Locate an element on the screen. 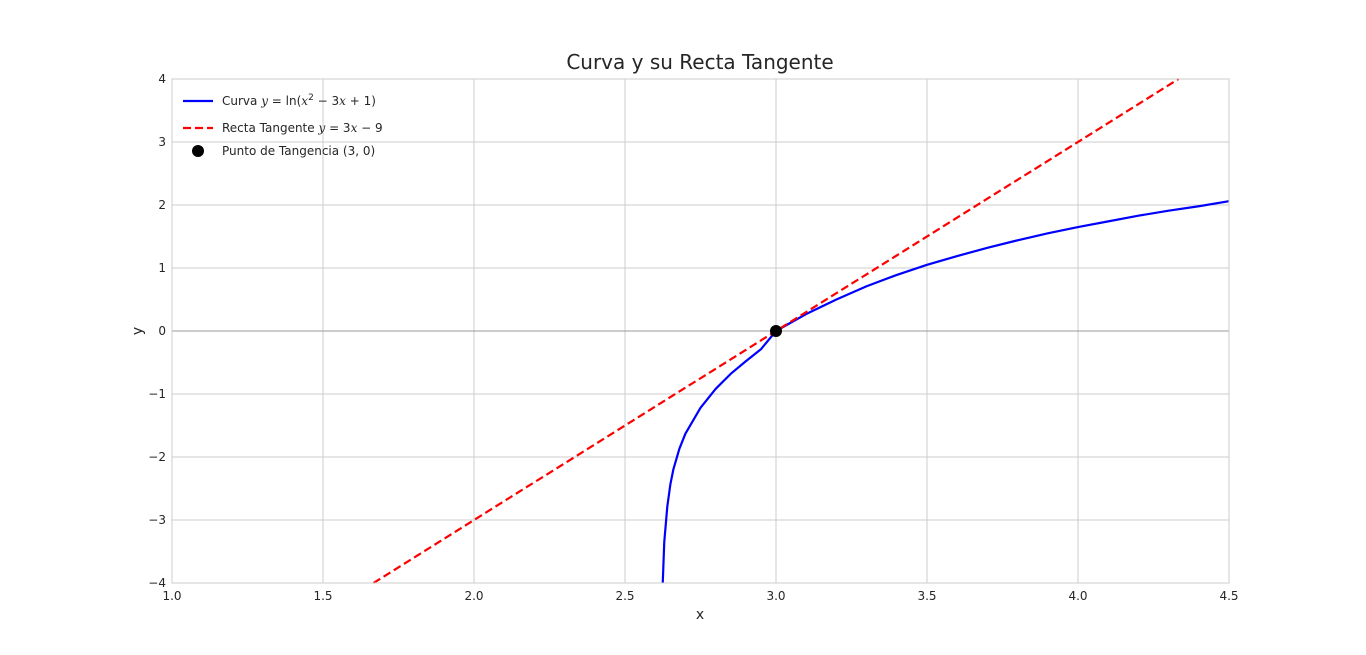 This screenshot has height=655, width=1366. legend-tangent-x: x is located at coordinates (354, 128).